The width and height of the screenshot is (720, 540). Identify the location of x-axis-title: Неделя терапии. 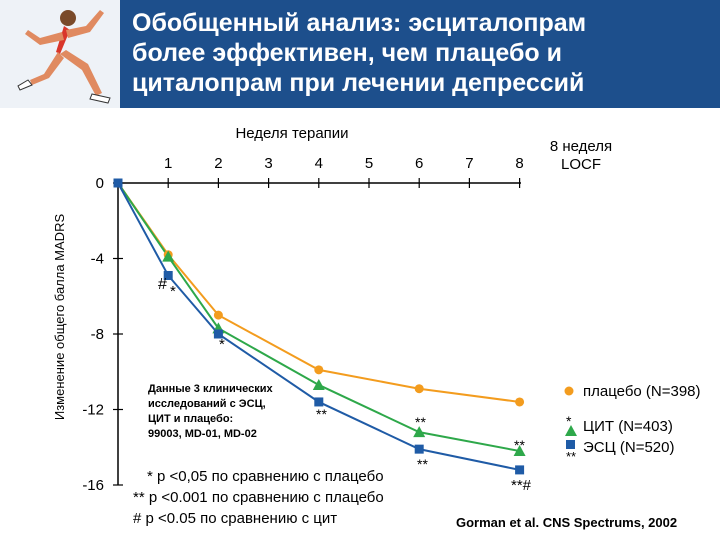
(291, 133).